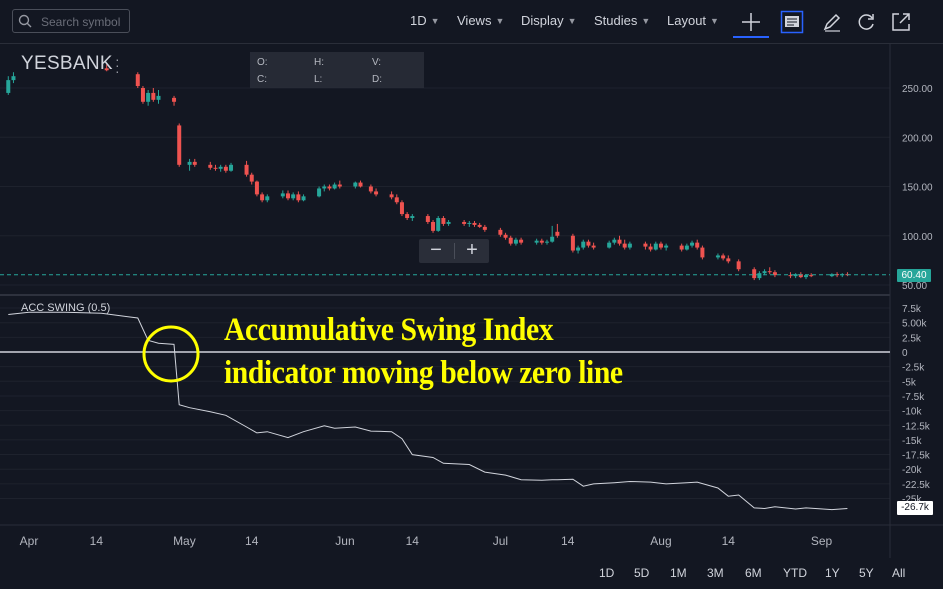 The height and width of the screenshot is (589, 943). I want to click on time-axis-label: Aug, so click(660, 541).